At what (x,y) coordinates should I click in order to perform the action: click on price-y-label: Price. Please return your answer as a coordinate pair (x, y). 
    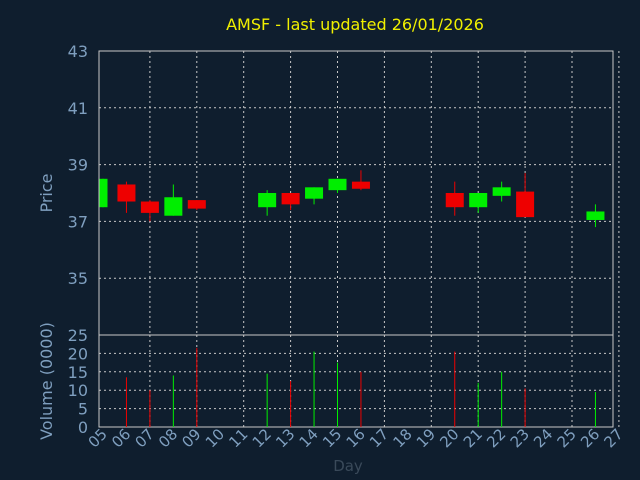
    Looking at the image, I should click on (46, 192).